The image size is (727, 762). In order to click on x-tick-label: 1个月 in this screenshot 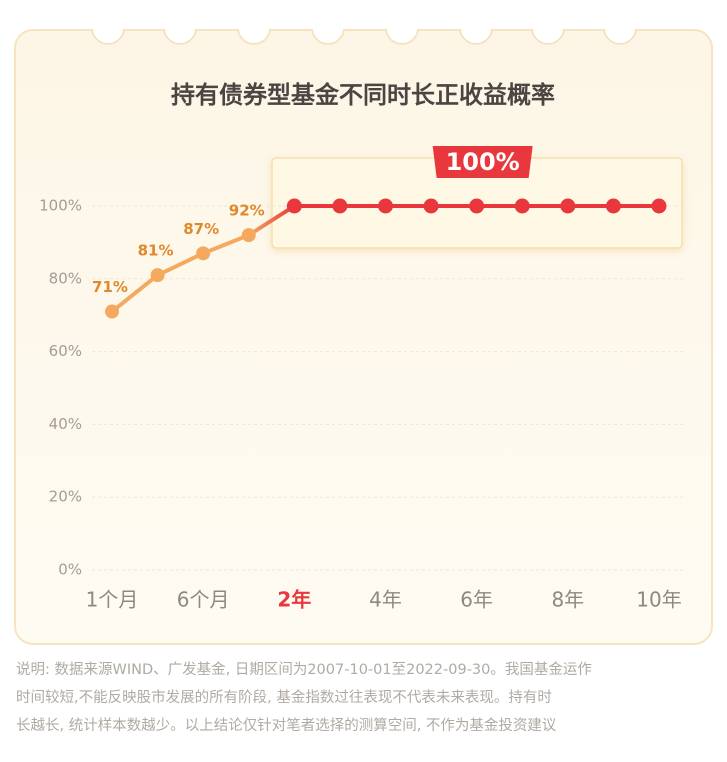, I will do `click(112, 600)`.